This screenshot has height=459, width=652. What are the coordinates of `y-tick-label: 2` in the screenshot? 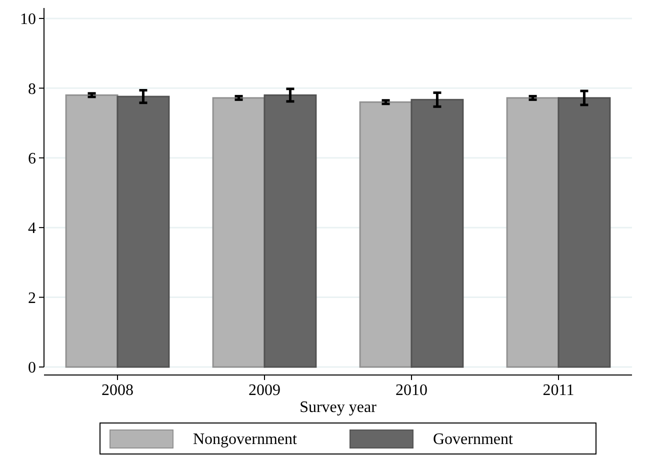 It's located at (32, 298).